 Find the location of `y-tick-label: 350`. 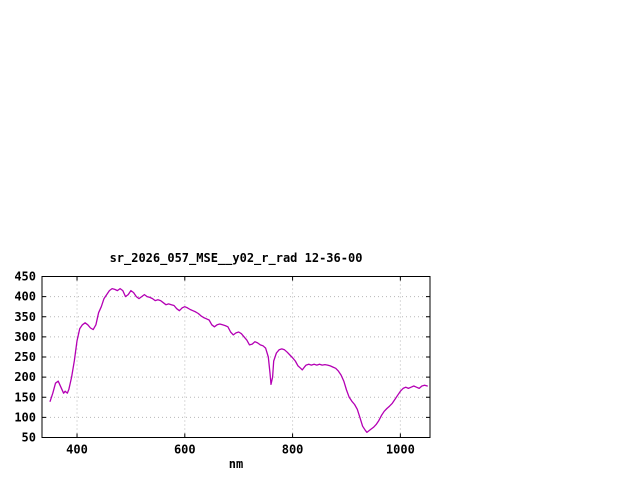

y-tick-label: 350 is located at coordinates (25, 317).